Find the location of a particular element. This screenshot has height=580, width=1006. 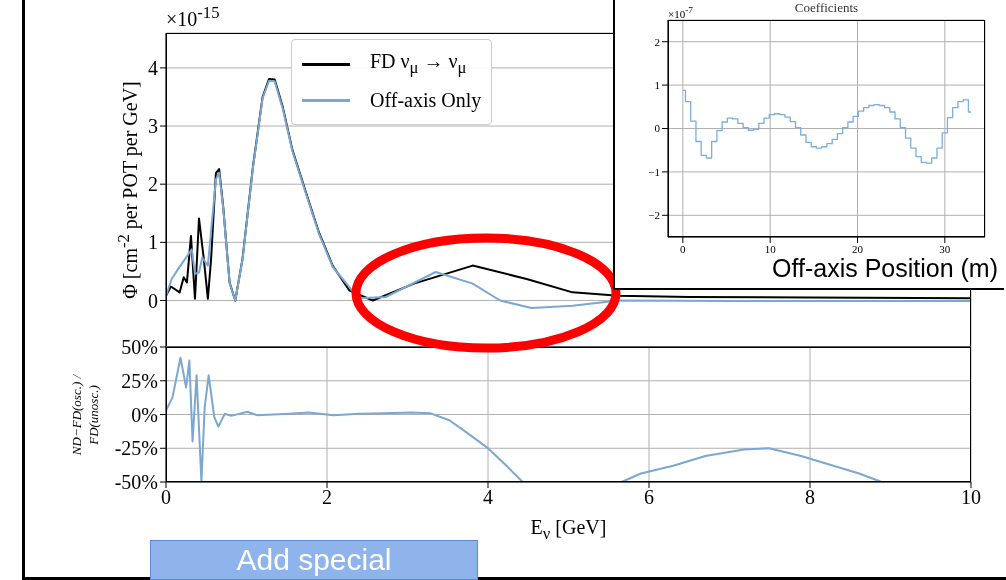

x-axis-title: Off-axis Position (m) is located at coordinates (885, 268).